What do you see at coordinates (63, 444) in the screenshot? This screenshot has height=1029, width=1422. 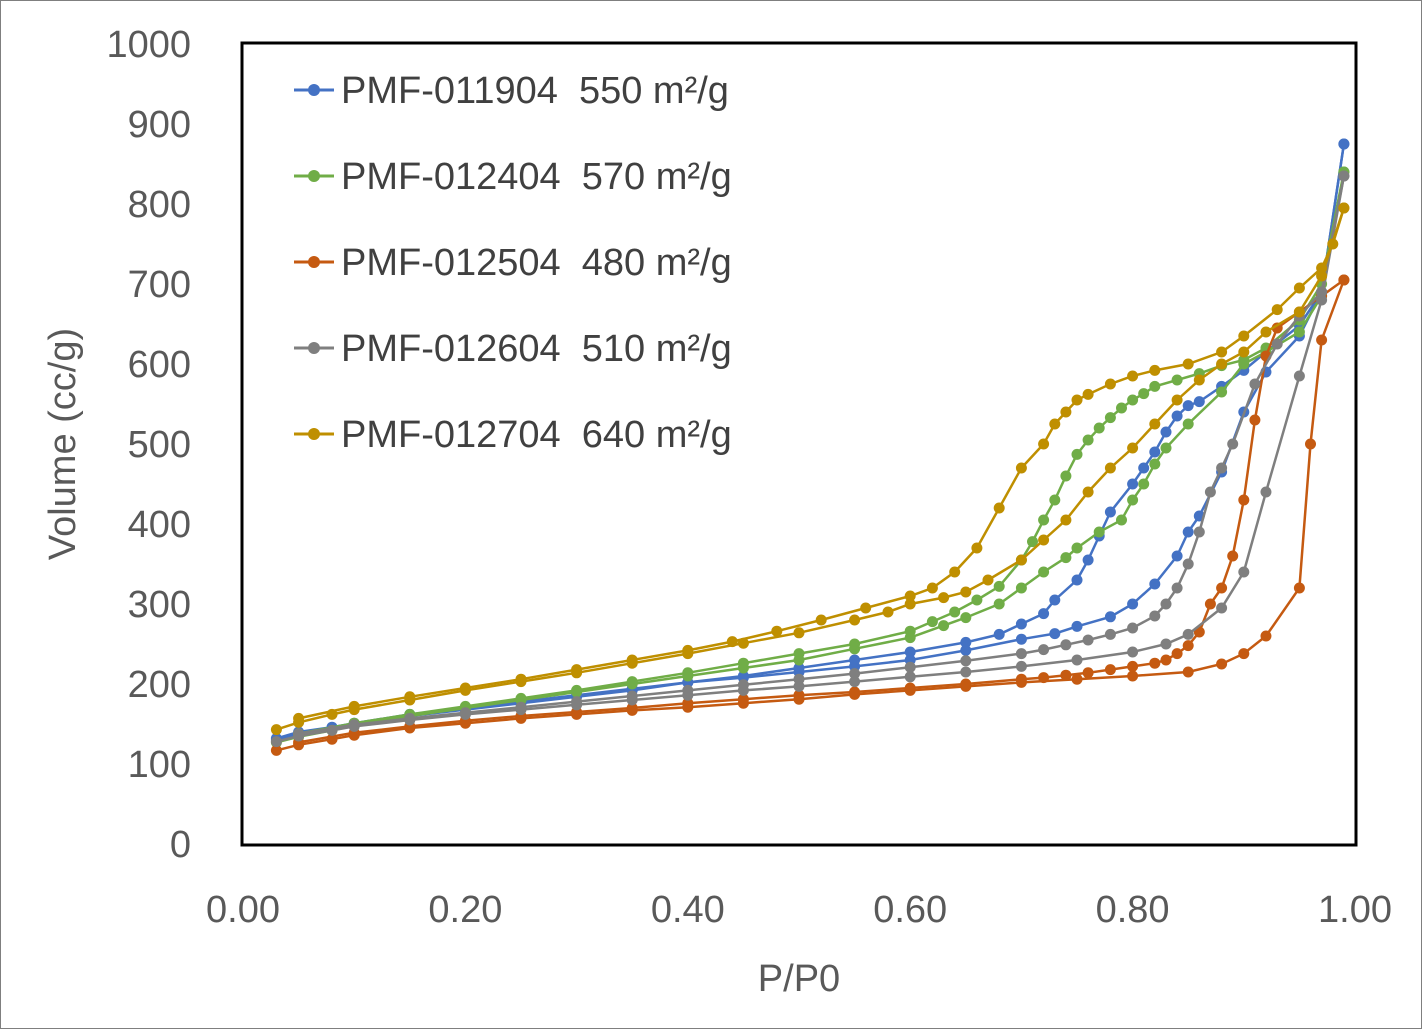 I see `y-axis-title: Volume (cc/g)` at bounding box center [63, 444].